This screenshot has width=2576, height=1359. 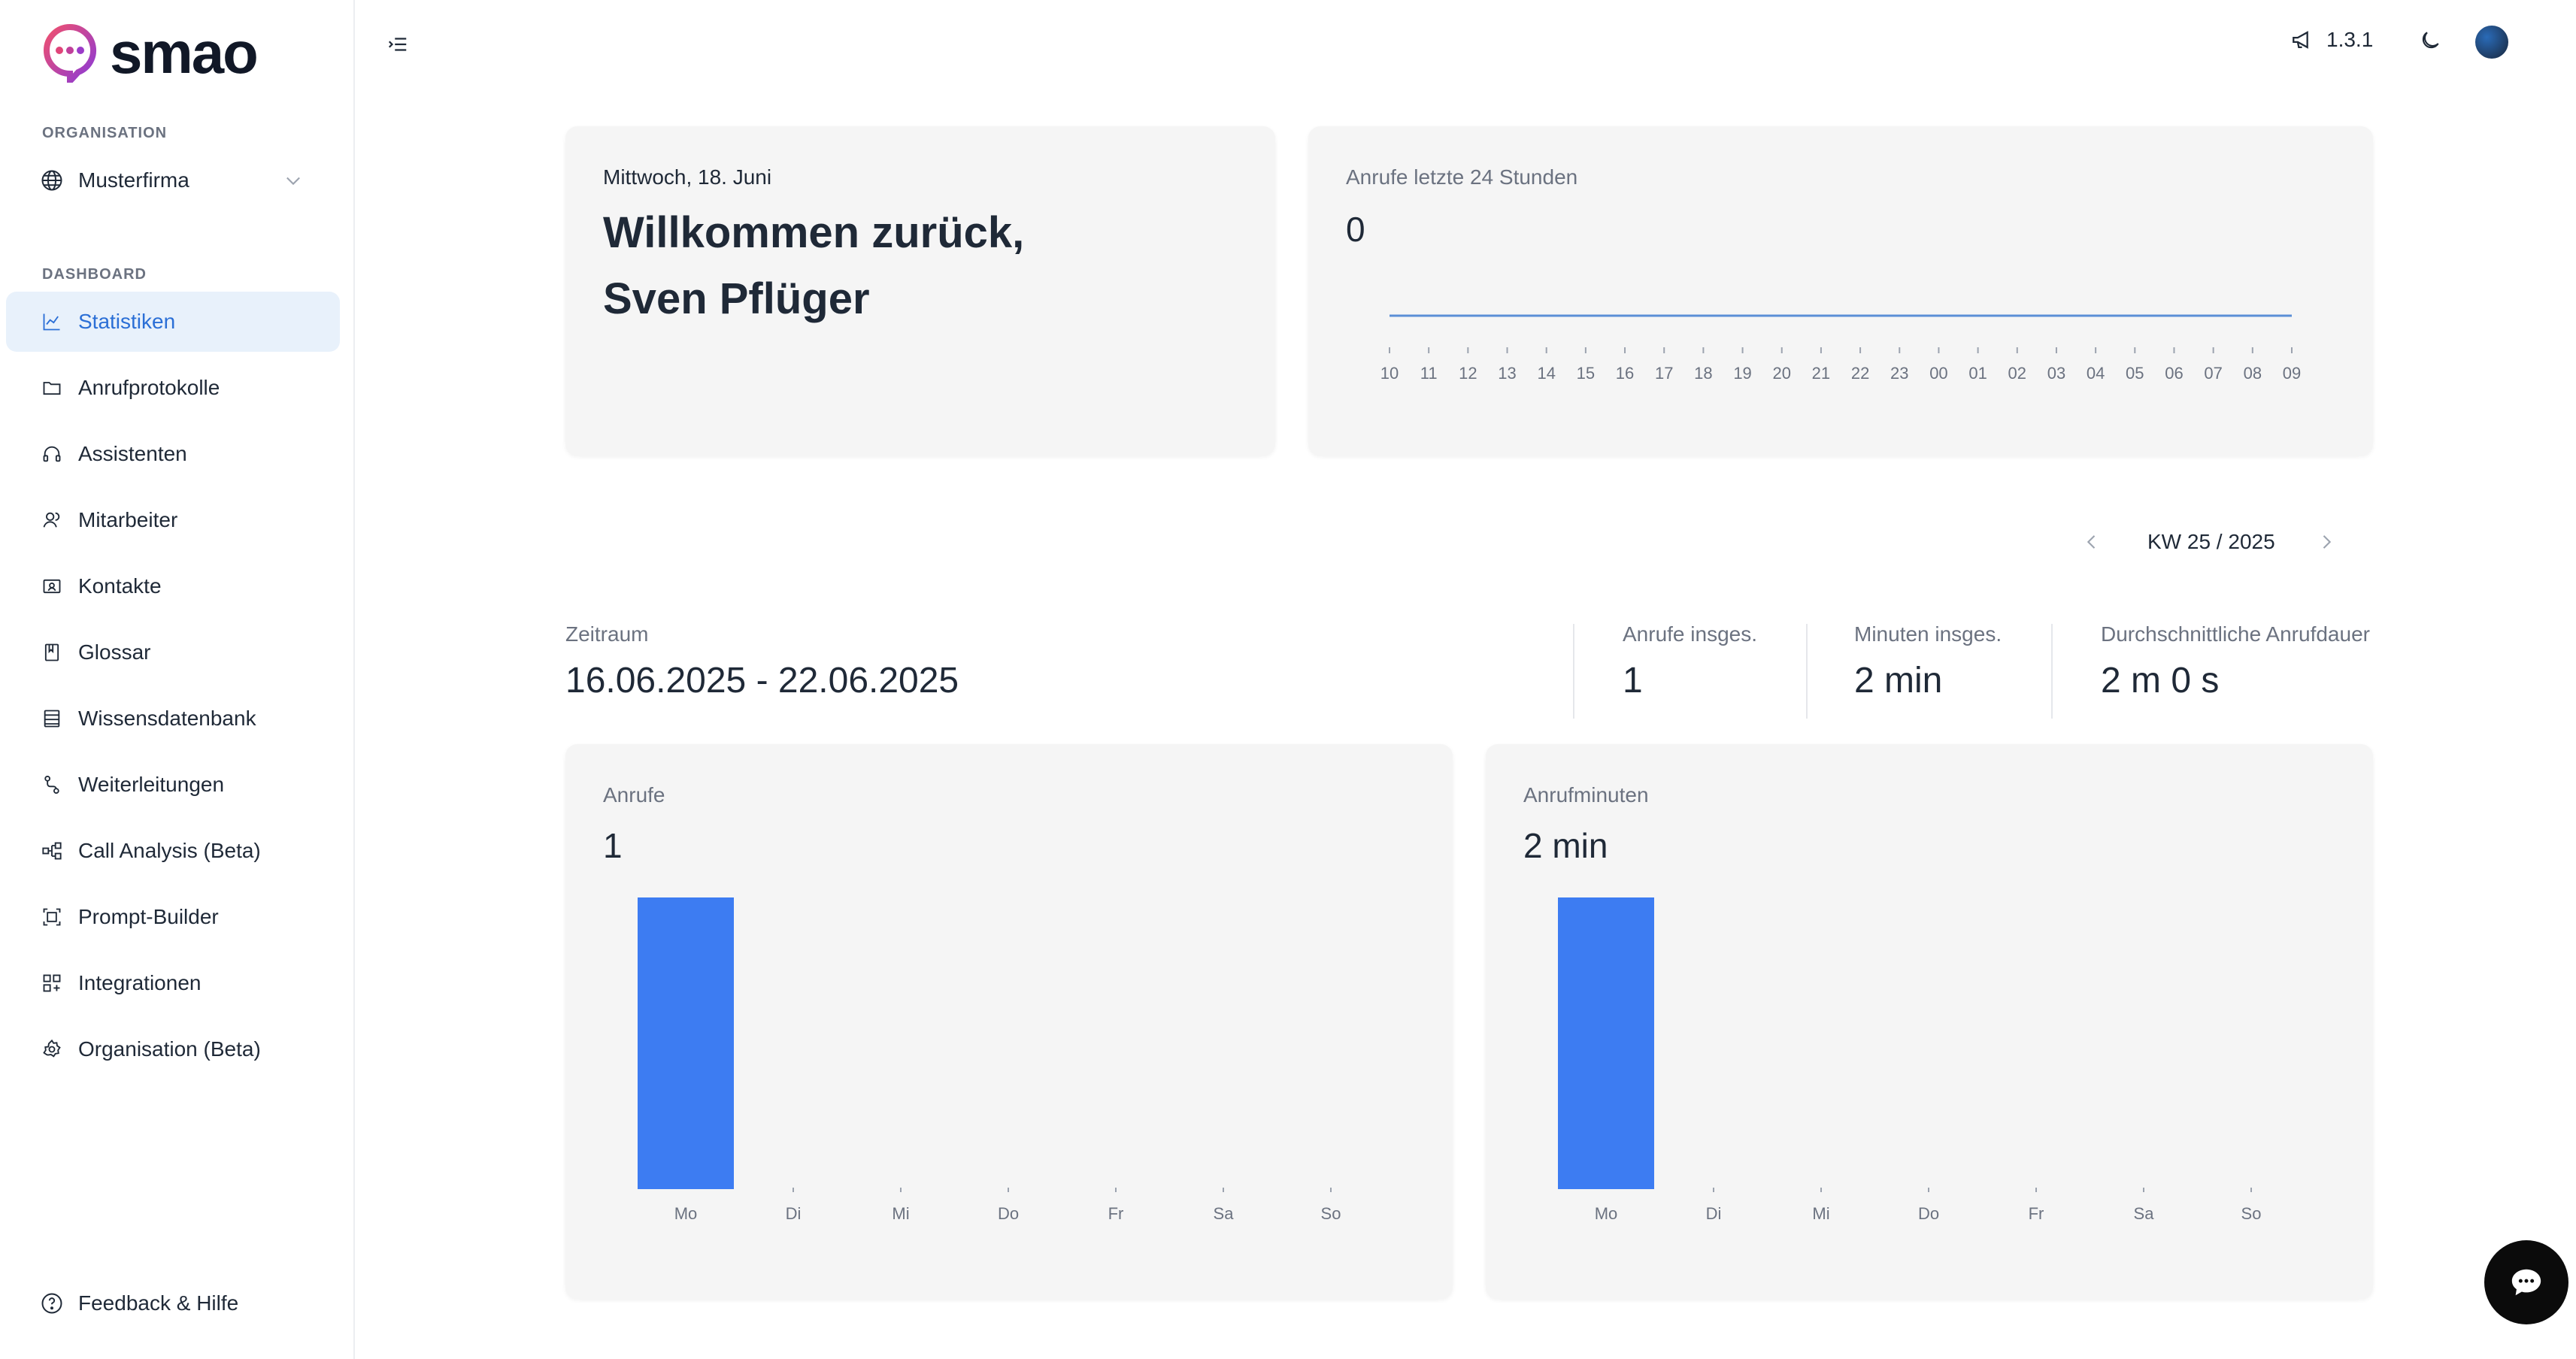 What do you see at coordinates (2430, 41) in the screenshot?
I see `dark-mode-toggle-icon` at bounding box center [2430, 41].